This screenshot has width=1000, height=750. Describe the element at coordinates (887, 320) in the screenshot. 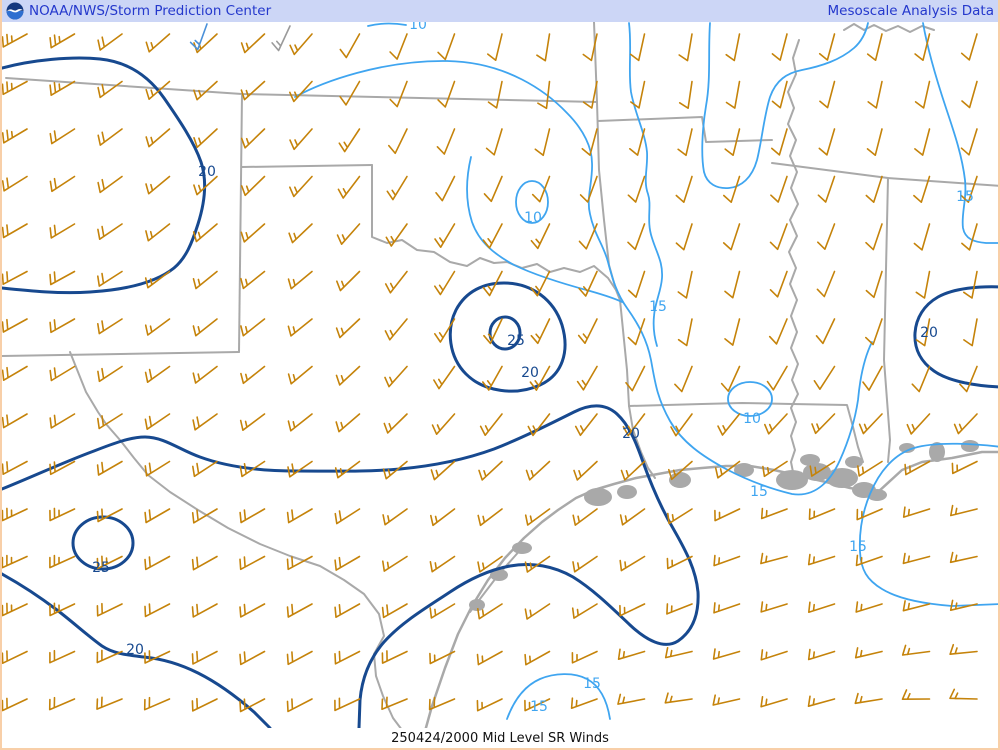

I see `border-mississippi-alabama` at that location.